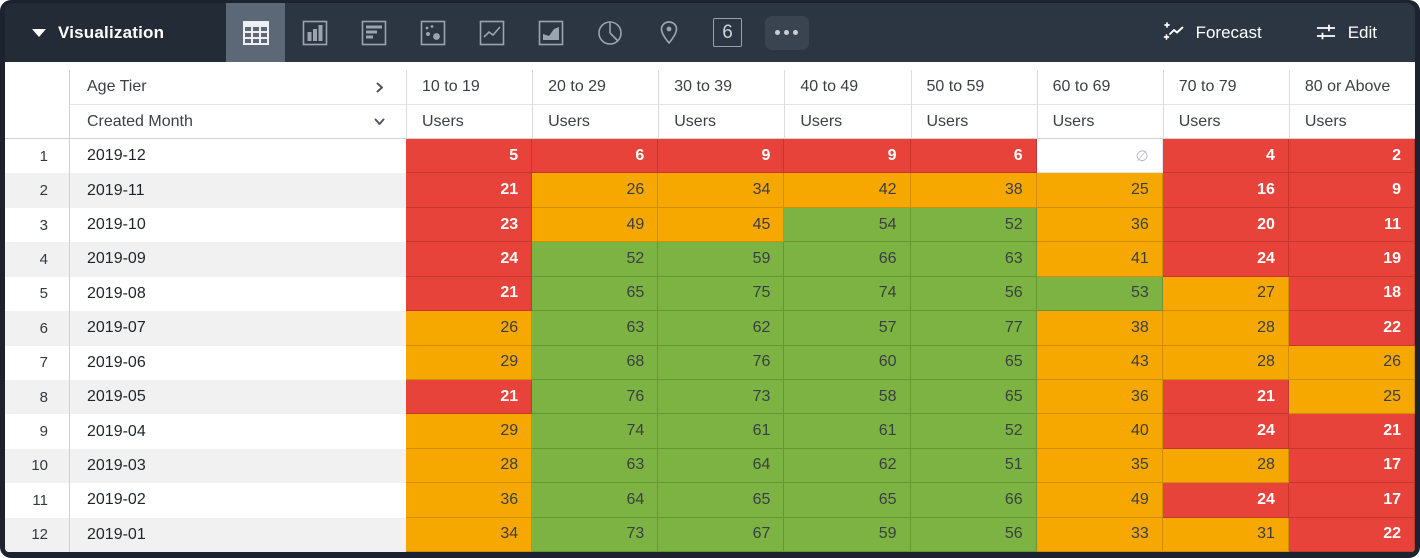 The width and height of the screenshot is (1420, 558). What do you see at coordinates (721, 225) in the screenshot?
I see `measure-value-cell: 45` at bounding box center [721, 225].